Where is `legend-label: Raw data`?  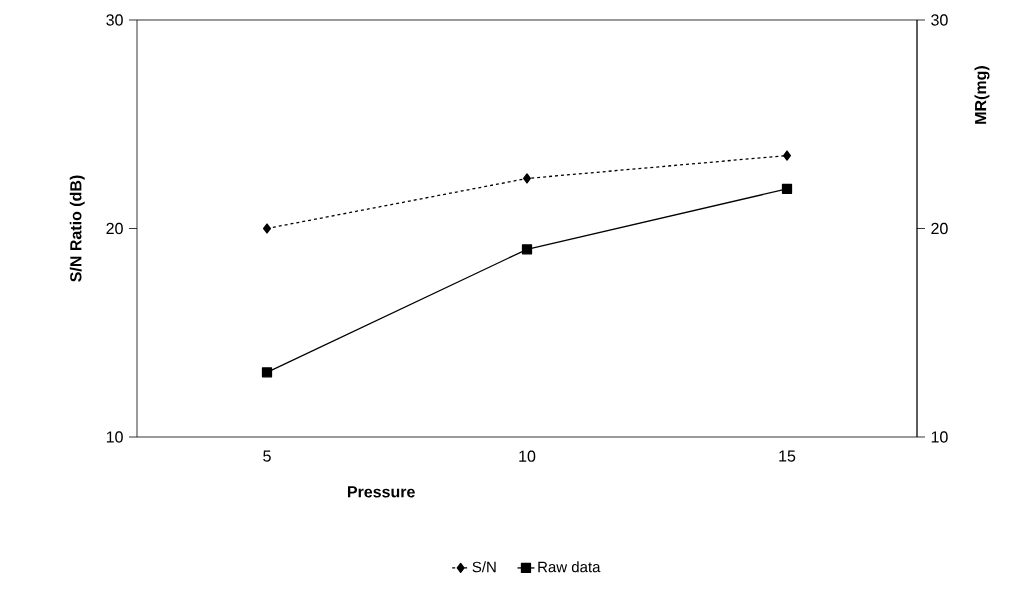
legend-label: Raw data is located at coordinates (569, 567).